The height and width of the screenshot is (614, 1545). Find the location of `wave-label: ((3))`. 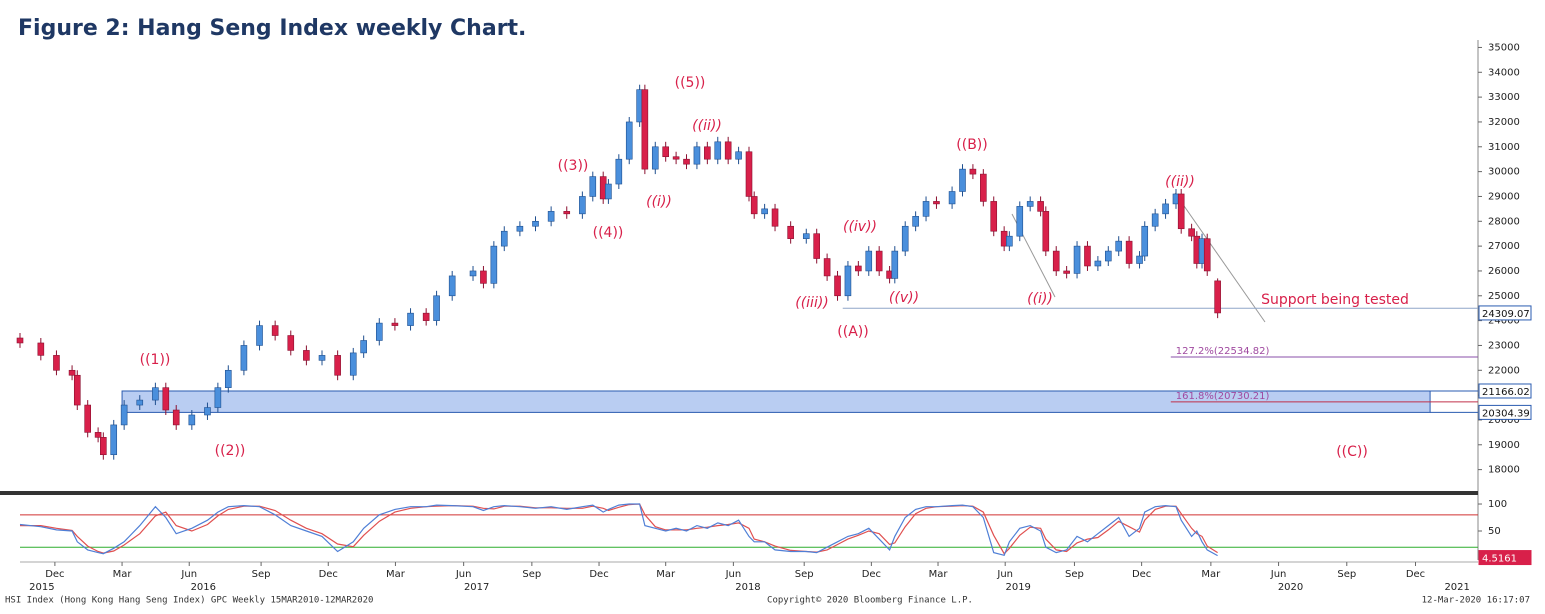

wave-label: ((3)) is located at coordinates (573, 166).